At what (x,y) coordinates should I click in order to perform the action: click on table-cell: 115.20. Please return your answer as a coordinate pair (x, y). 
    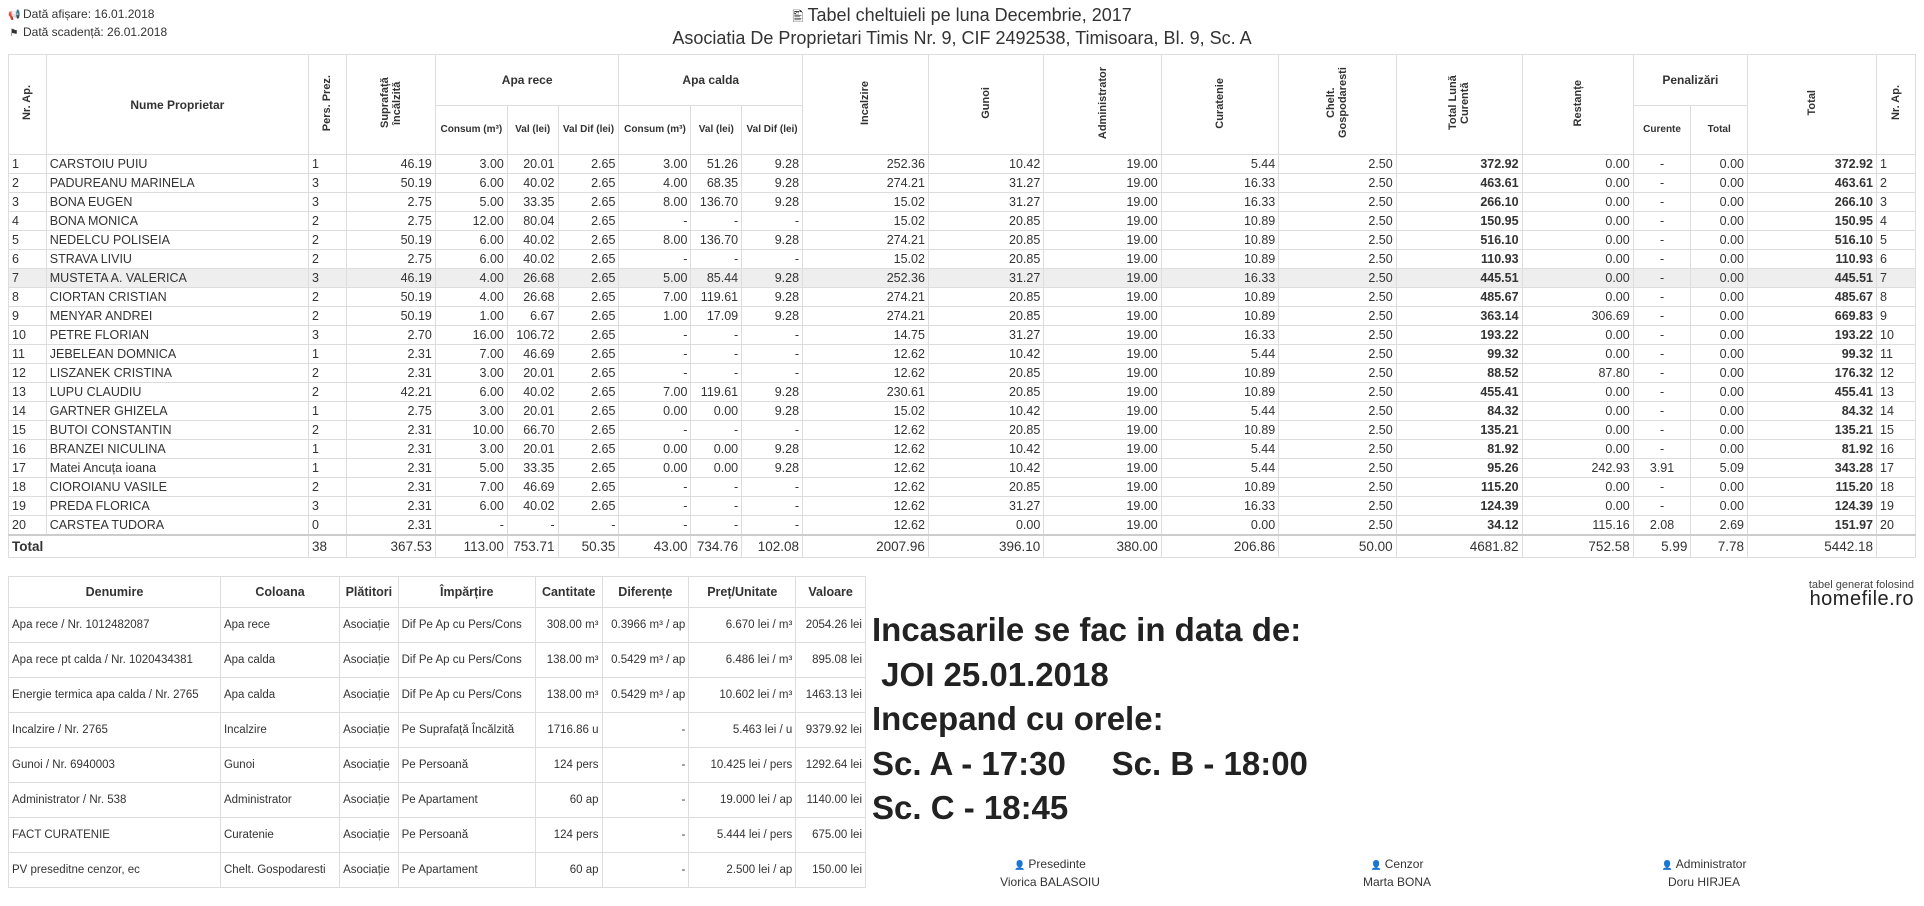
    Looking at the image, I should click on (1812, 487).